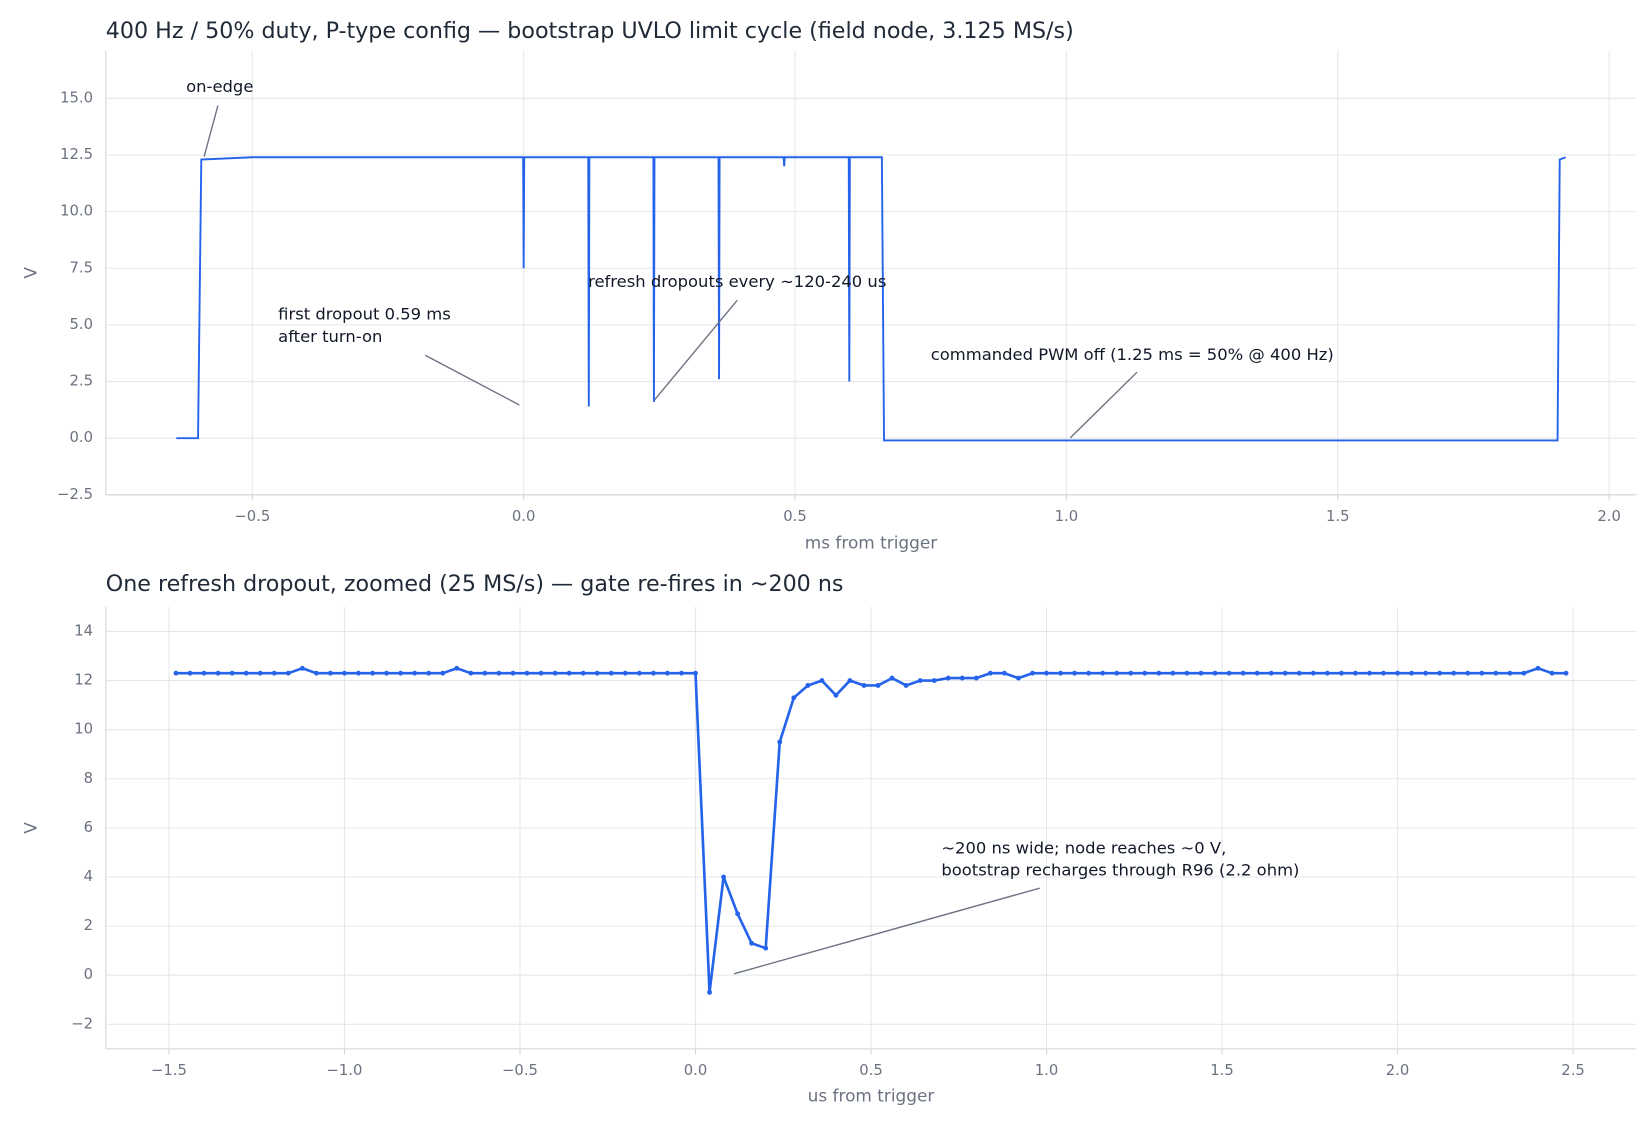 Image resolution: width=1650 pixels, height=1125 pixels. I want to click on y-tick-label: 14, so click(83, 630).